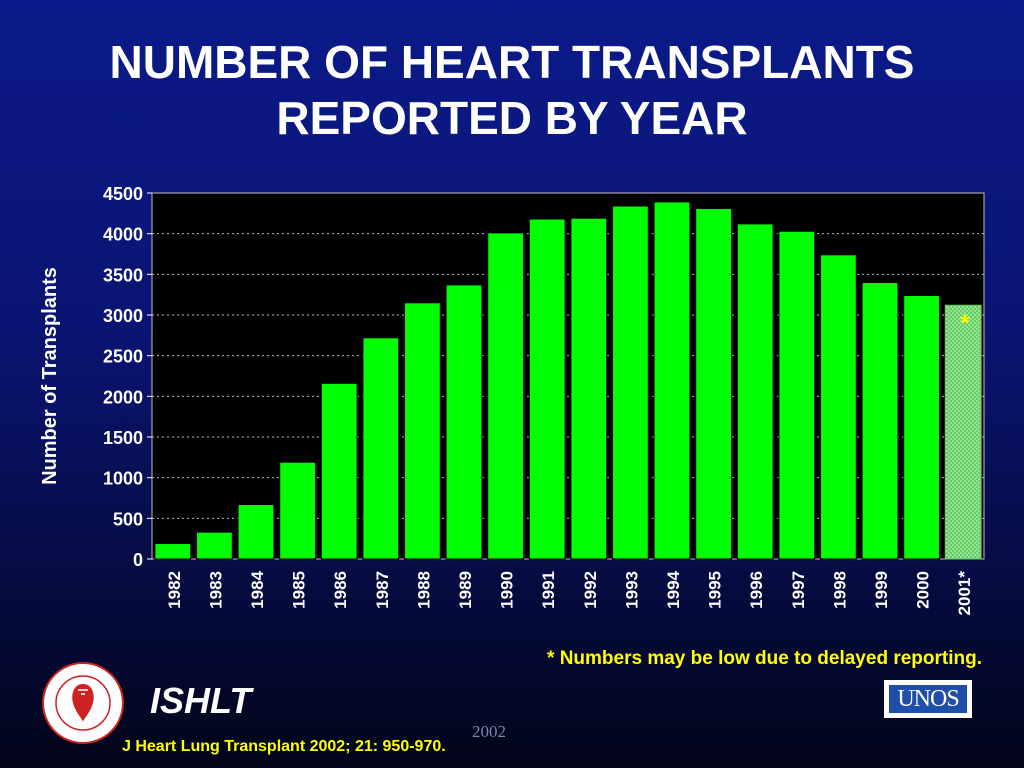  Describe the element at coordinates (173, 551) in the screenshot. I see `bar-1982` at that location.